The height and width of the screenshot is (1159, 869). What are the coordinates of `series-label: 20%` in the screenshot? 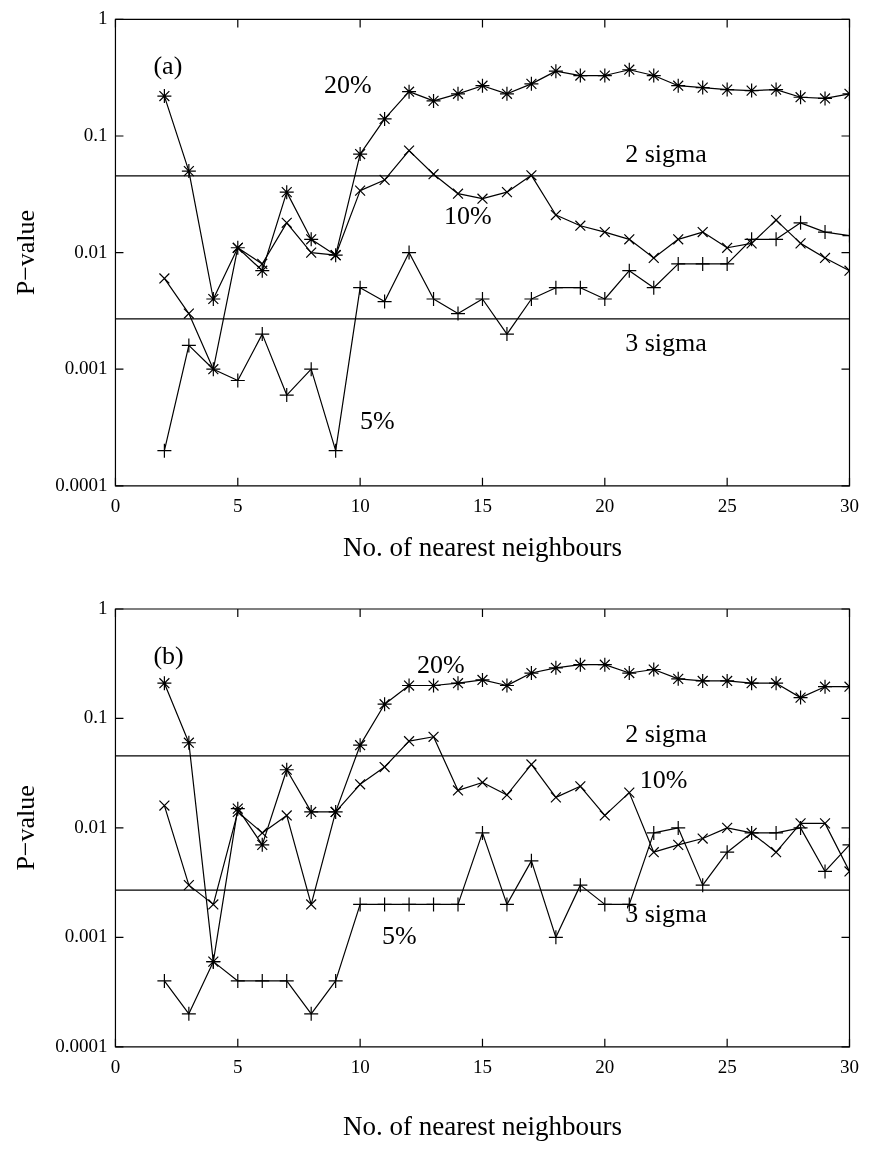 It's located at (348, 84).